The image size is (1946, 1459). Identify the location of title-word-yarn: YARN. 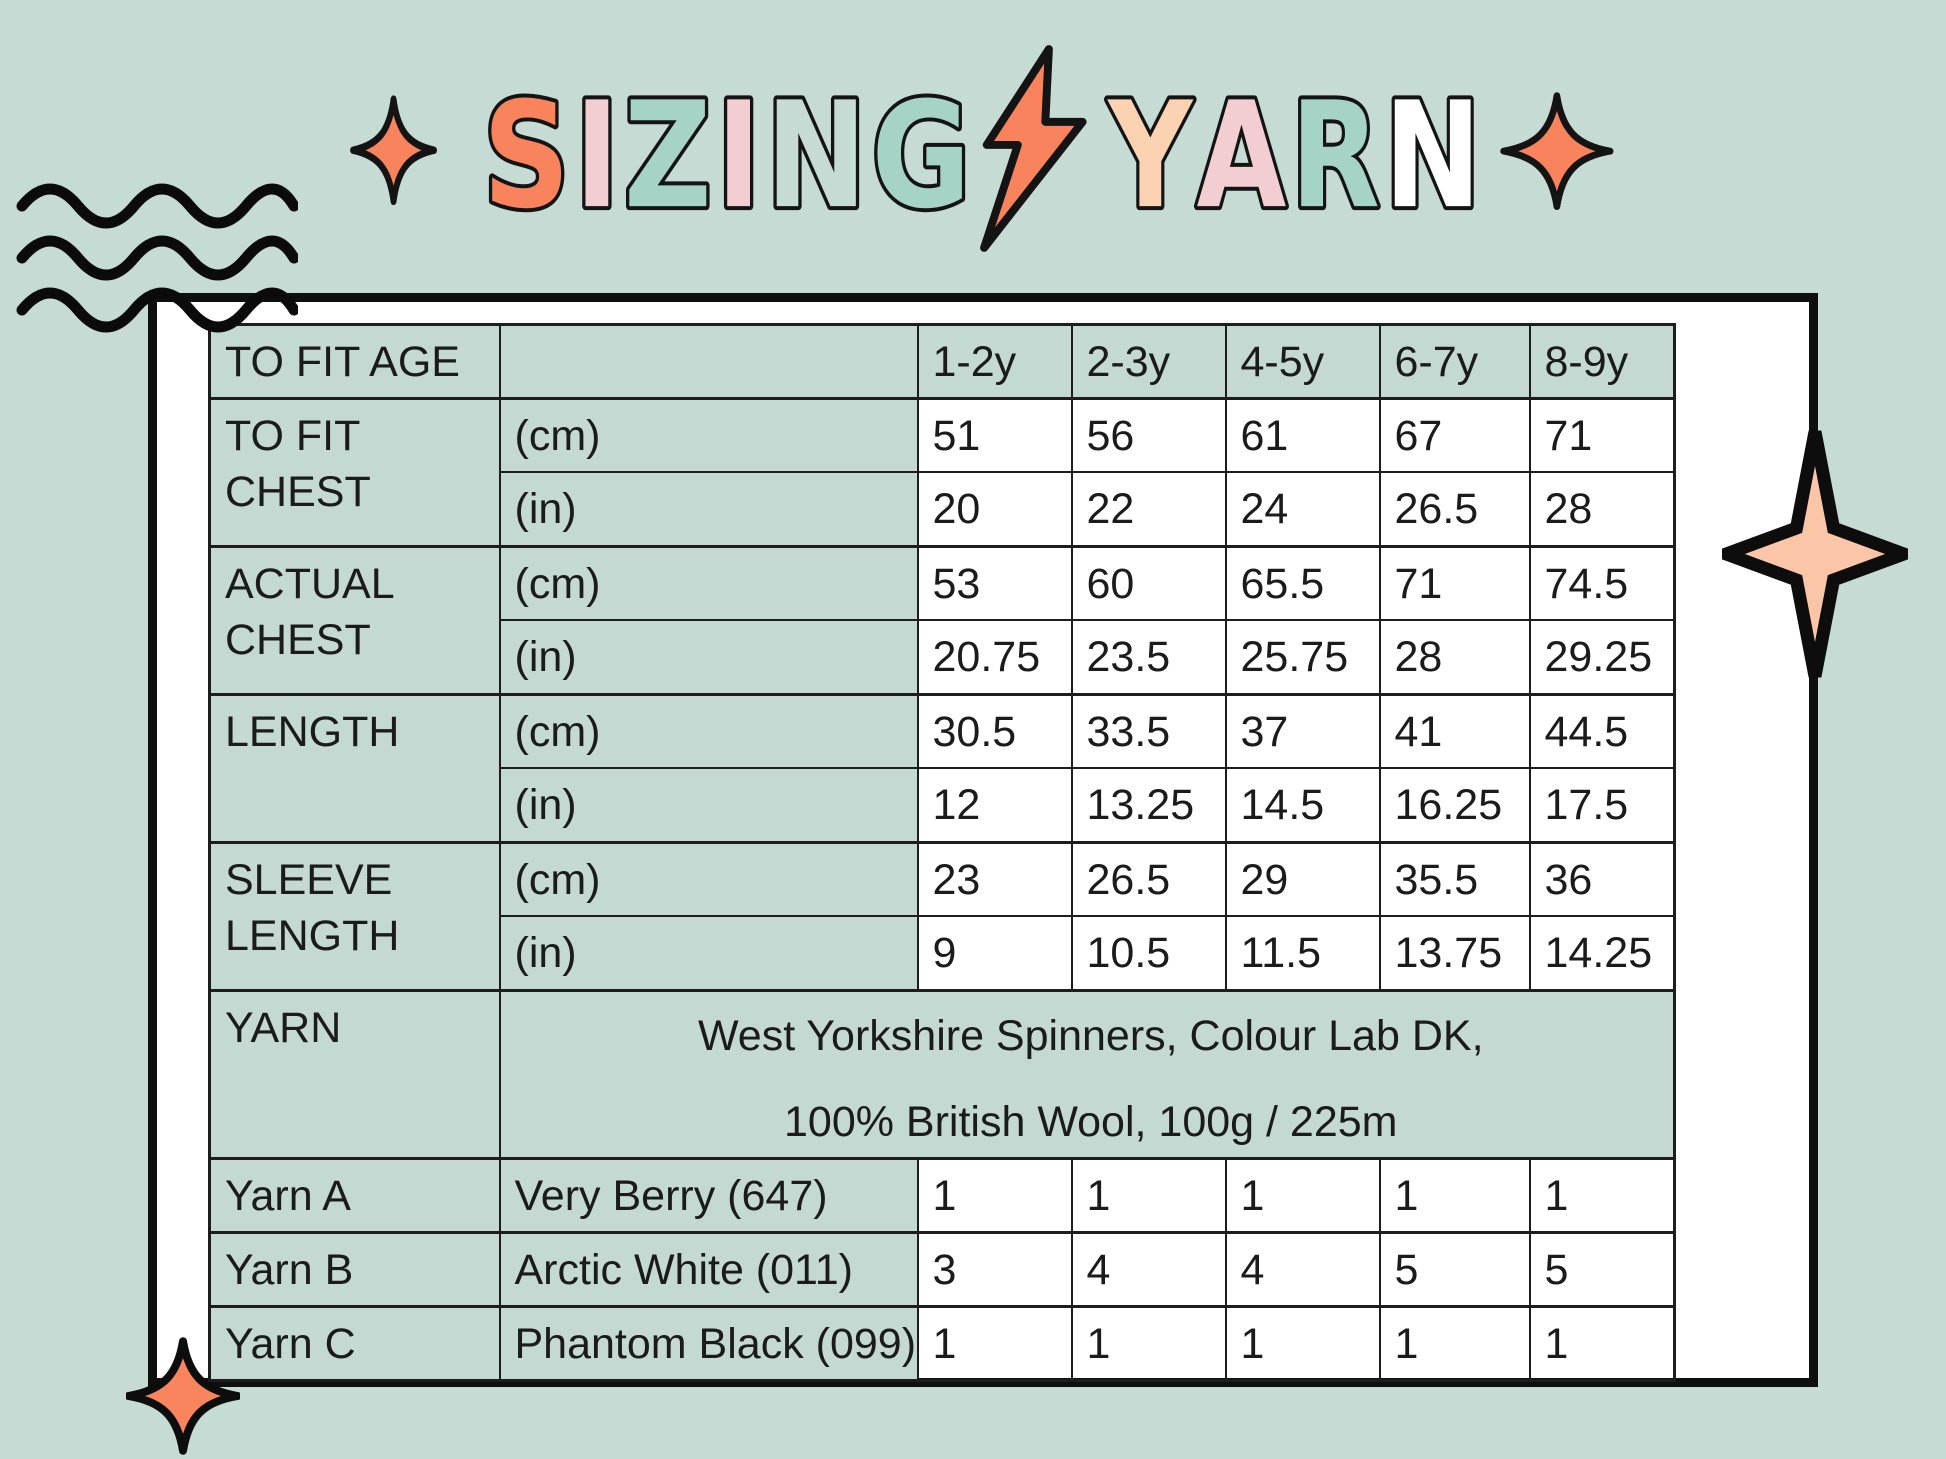
(1296, 155).